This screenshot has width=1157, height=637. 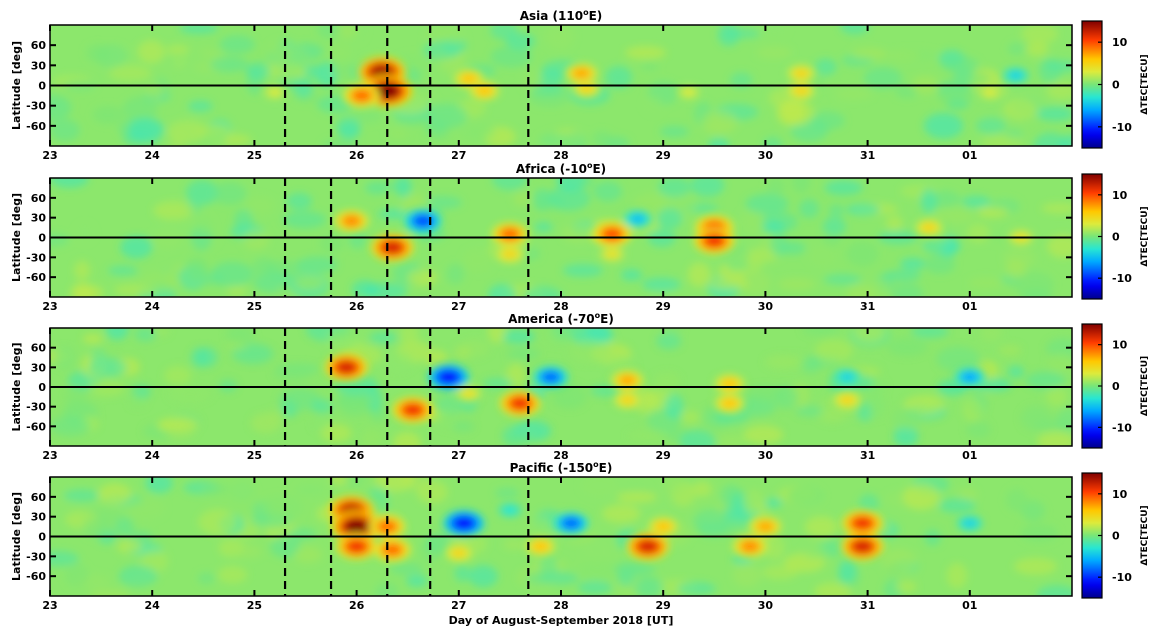 What do you see at coordinates (153, 455) in the screenshot?
I see `x-tick-label: 24` at bounding box center [153, 455].